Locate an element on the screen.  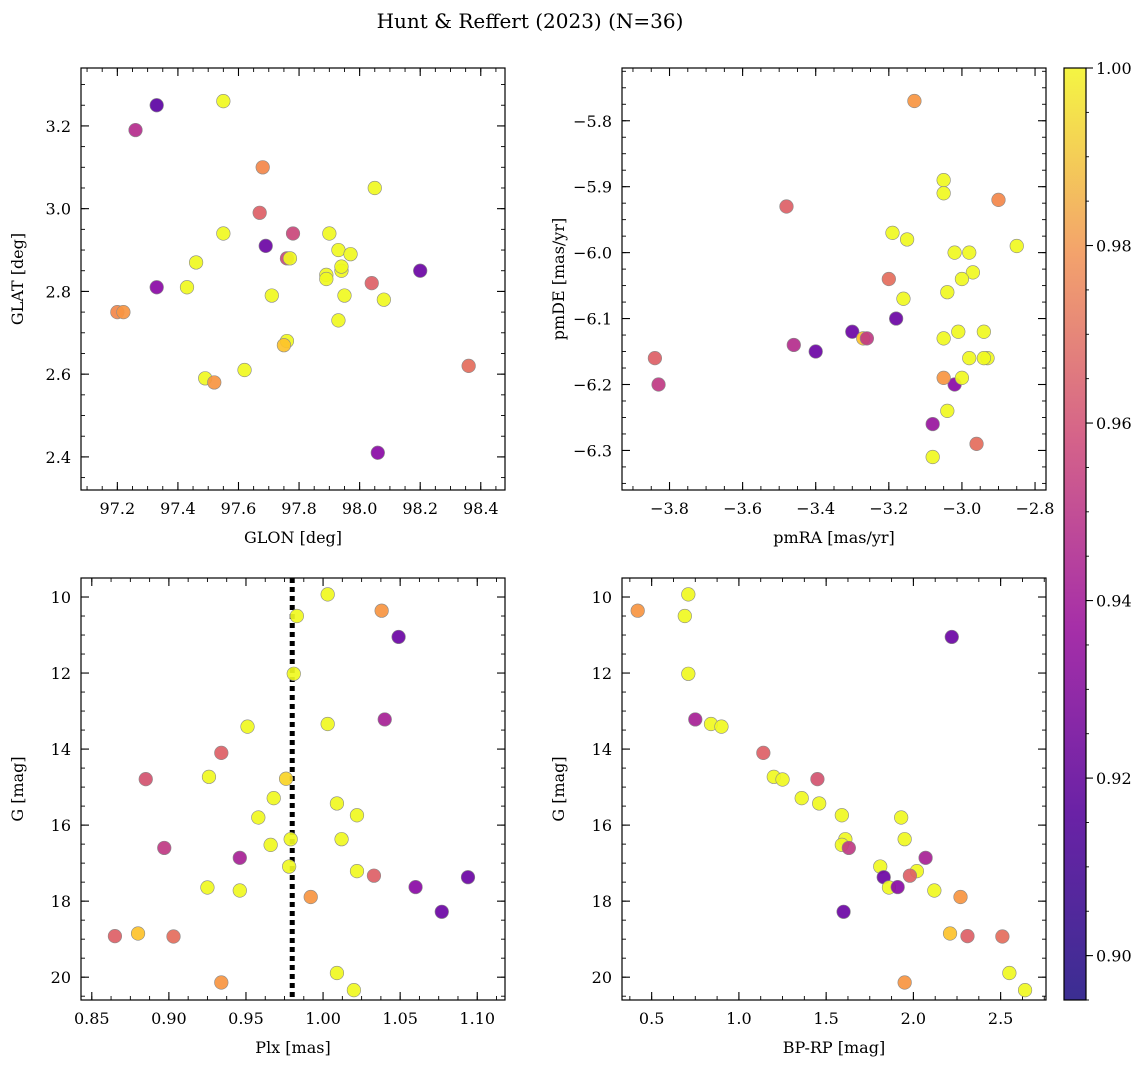
colorbar-tick-label: 0.90 is located at coordinates (1114, 956).